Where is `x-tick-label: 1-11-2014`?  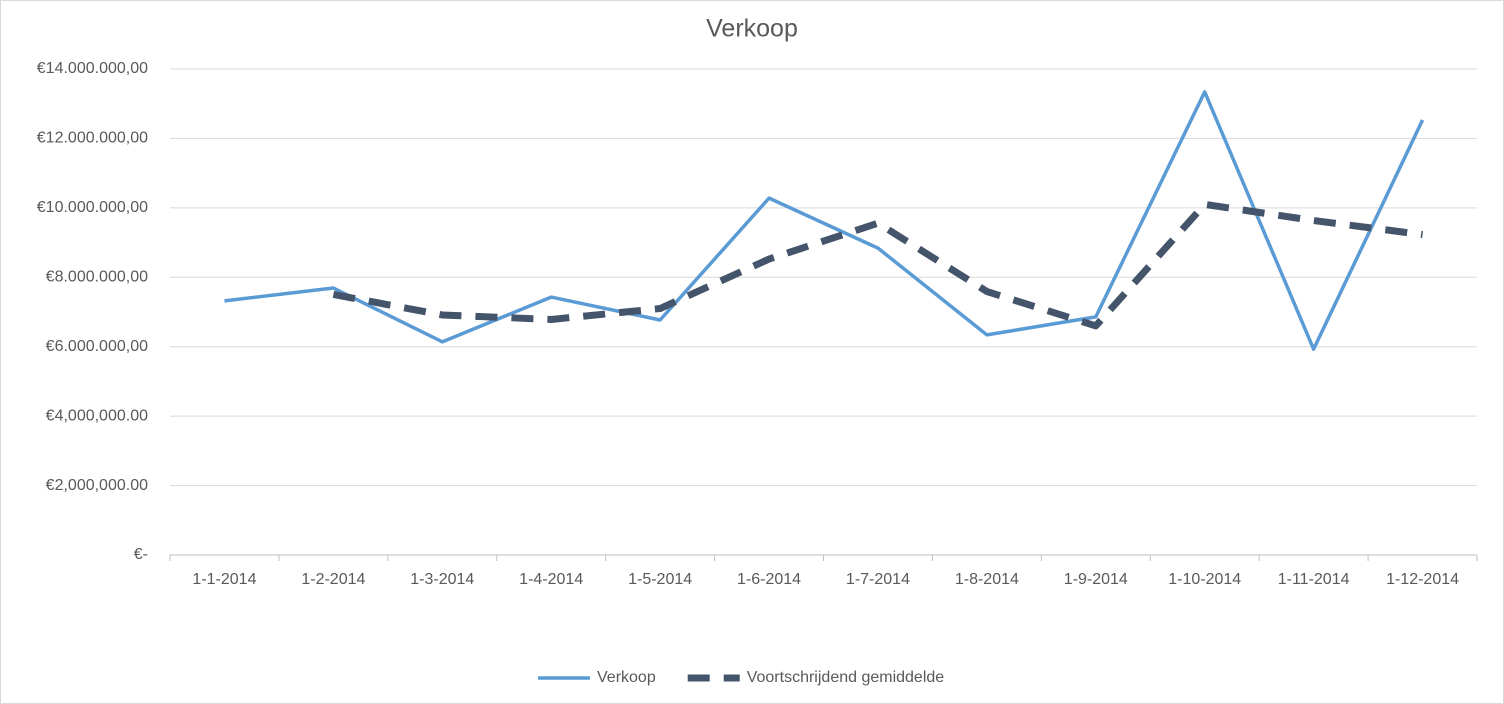
x-tick-label: 1-11-2014 is located at coordinates (1314, 579).